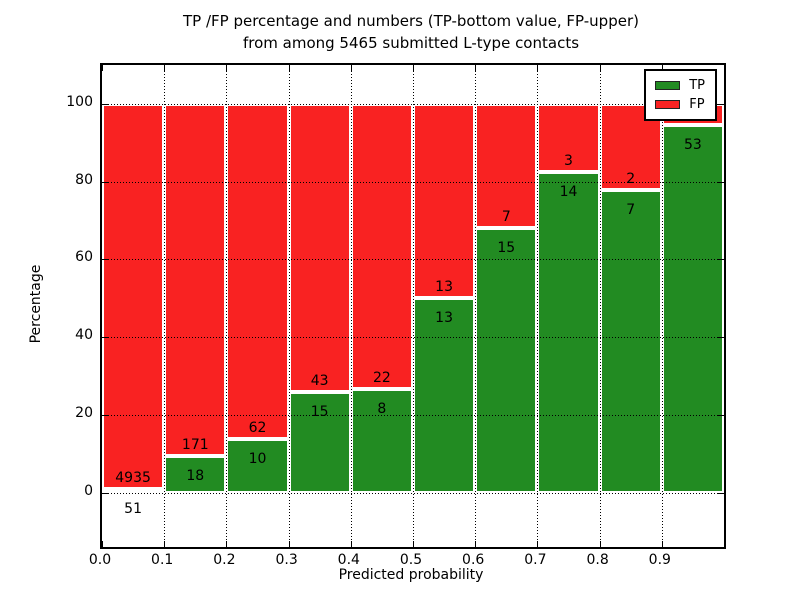 Image resolution: width=800 pixels, height=600 pixels. I want to click on legend: TP FP, so click(680, 95).